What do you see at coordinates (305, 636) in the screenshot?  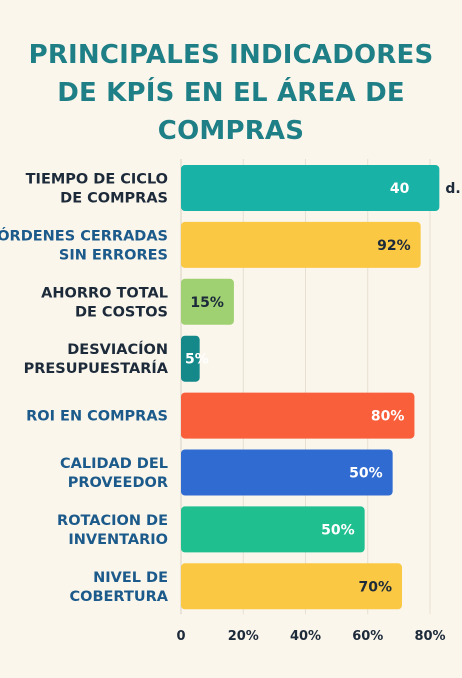 I see `x-tick-label: 40%` at bounding box center [305, 636].